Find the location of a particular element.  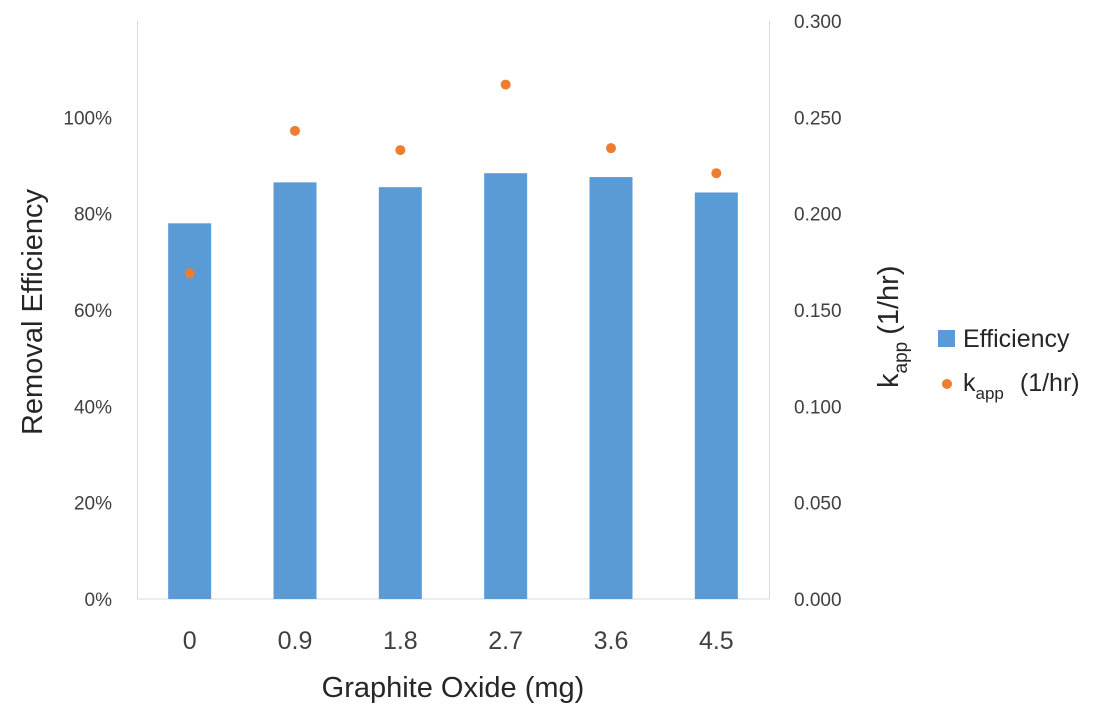

right-tick-label: 0.050 is located at coordinates (818, 504).